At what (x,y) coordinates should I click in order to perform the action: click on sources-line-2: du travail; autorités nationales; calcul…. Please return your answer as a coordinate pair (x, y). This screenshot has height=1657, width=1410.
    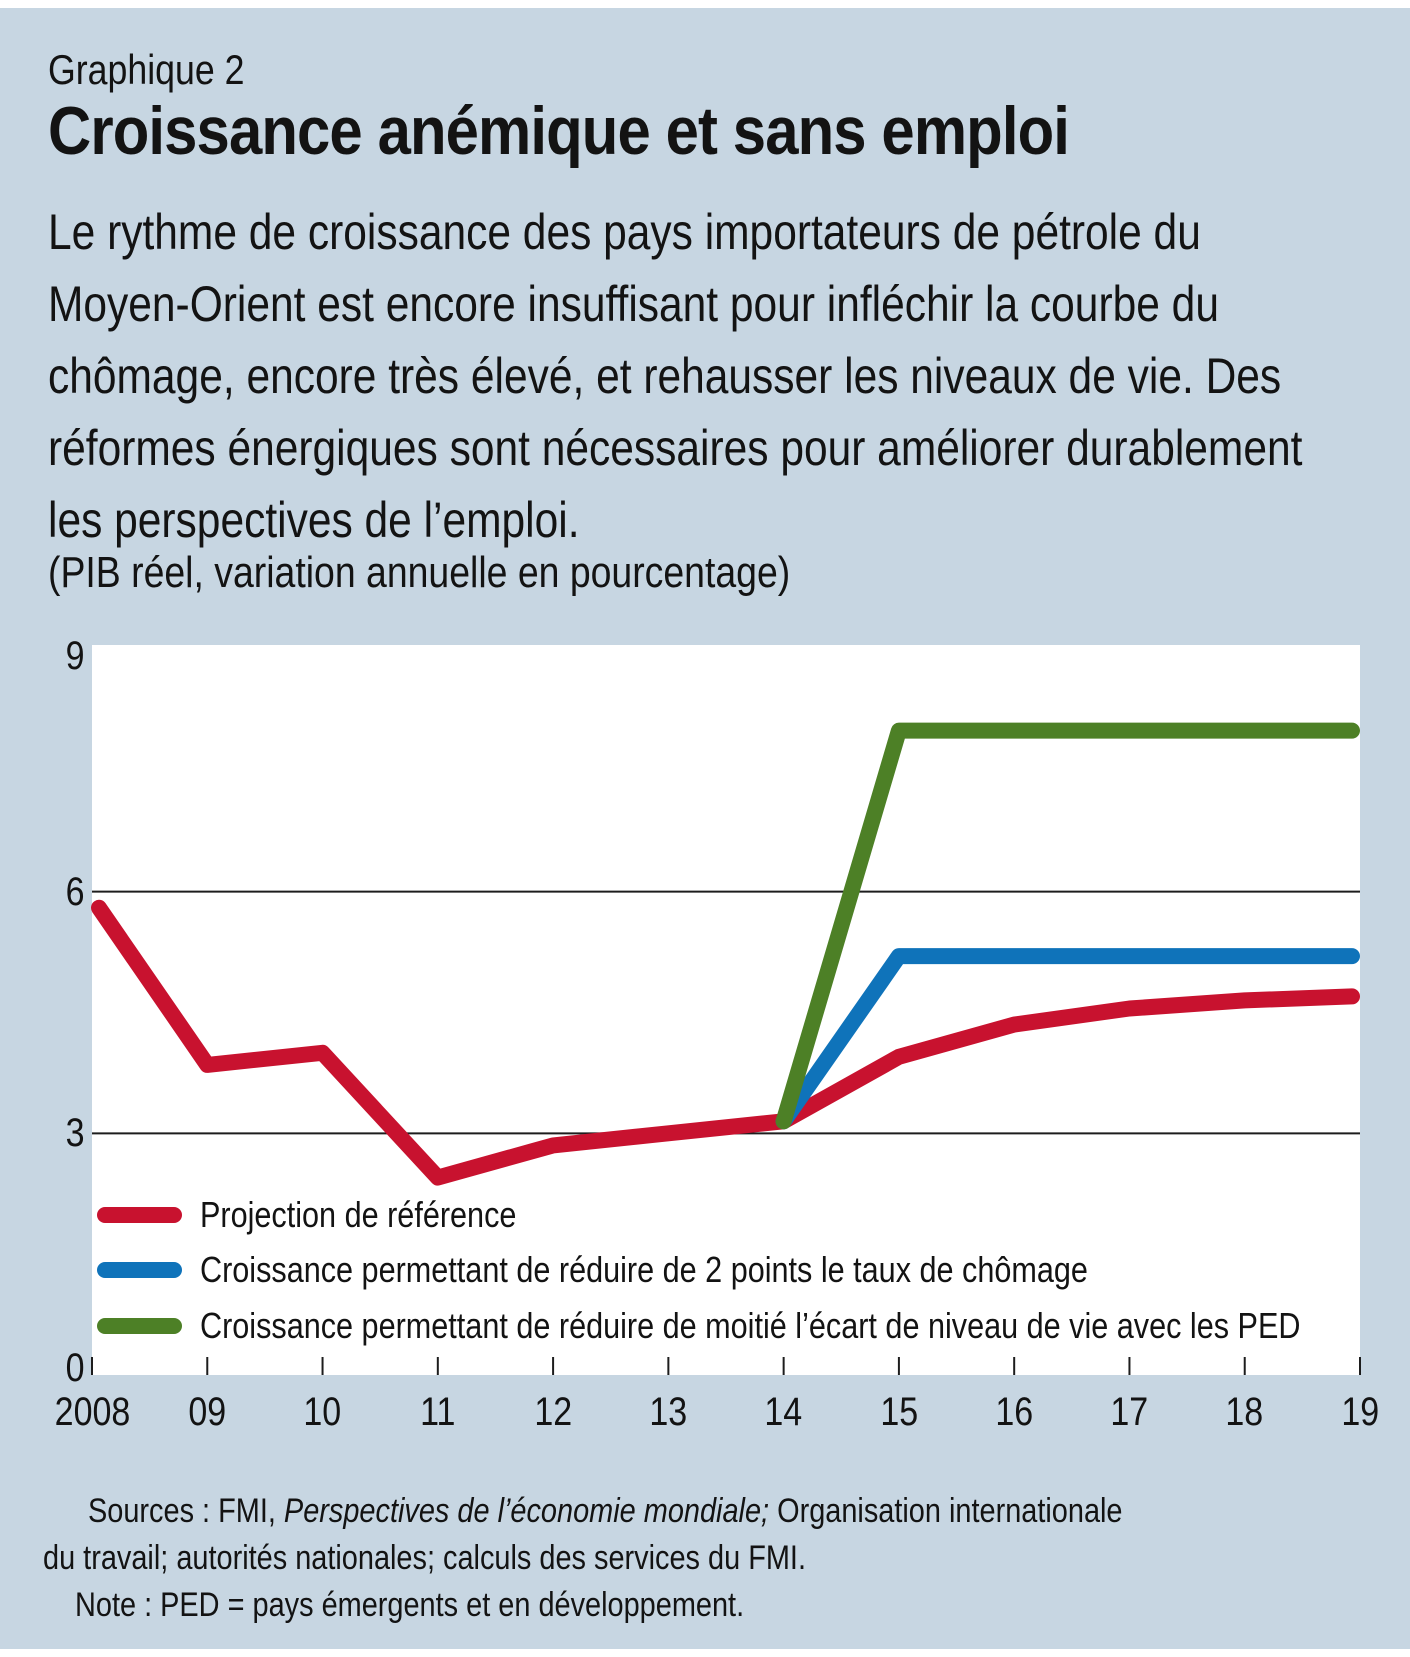
    Looking at the image, I should click on (424, 1558).